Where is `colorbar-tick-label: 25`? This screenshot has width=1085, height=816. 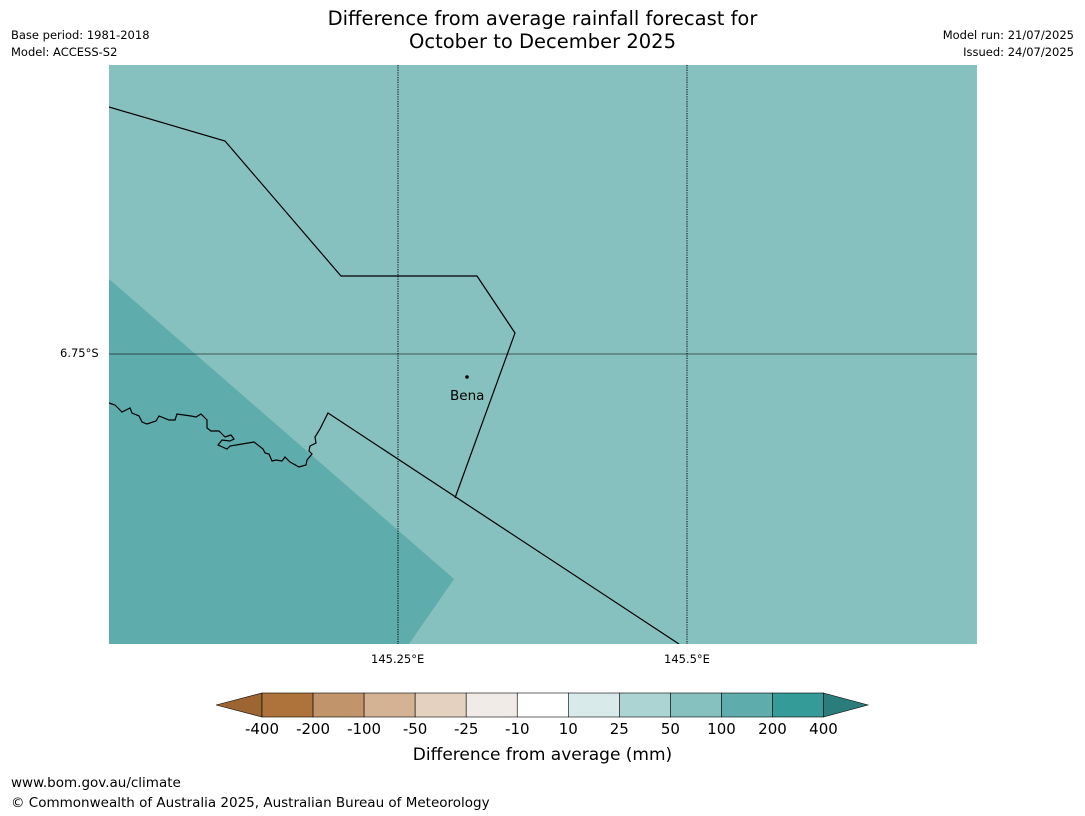 colorbar-tick-label: 25 is located at coordinates (619, 729).